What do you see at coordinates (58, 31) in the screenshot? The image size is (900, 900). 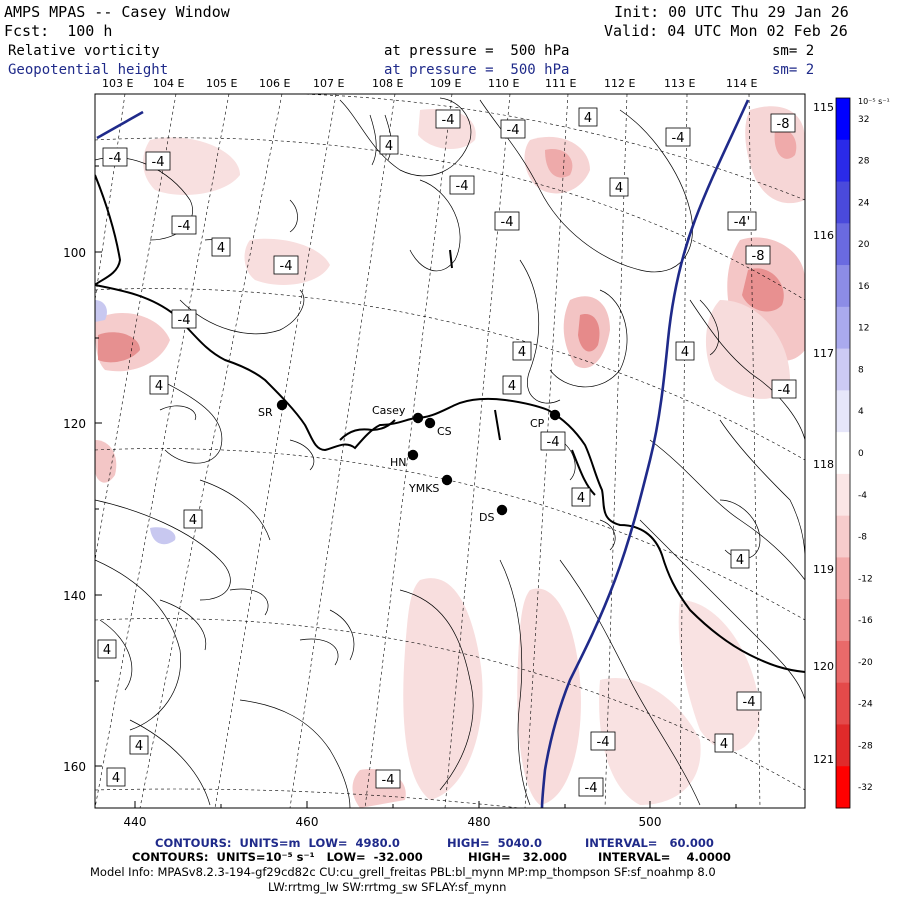 I see `forecast-hour: Fcst: 100 h` at bounding box center [58, 31].